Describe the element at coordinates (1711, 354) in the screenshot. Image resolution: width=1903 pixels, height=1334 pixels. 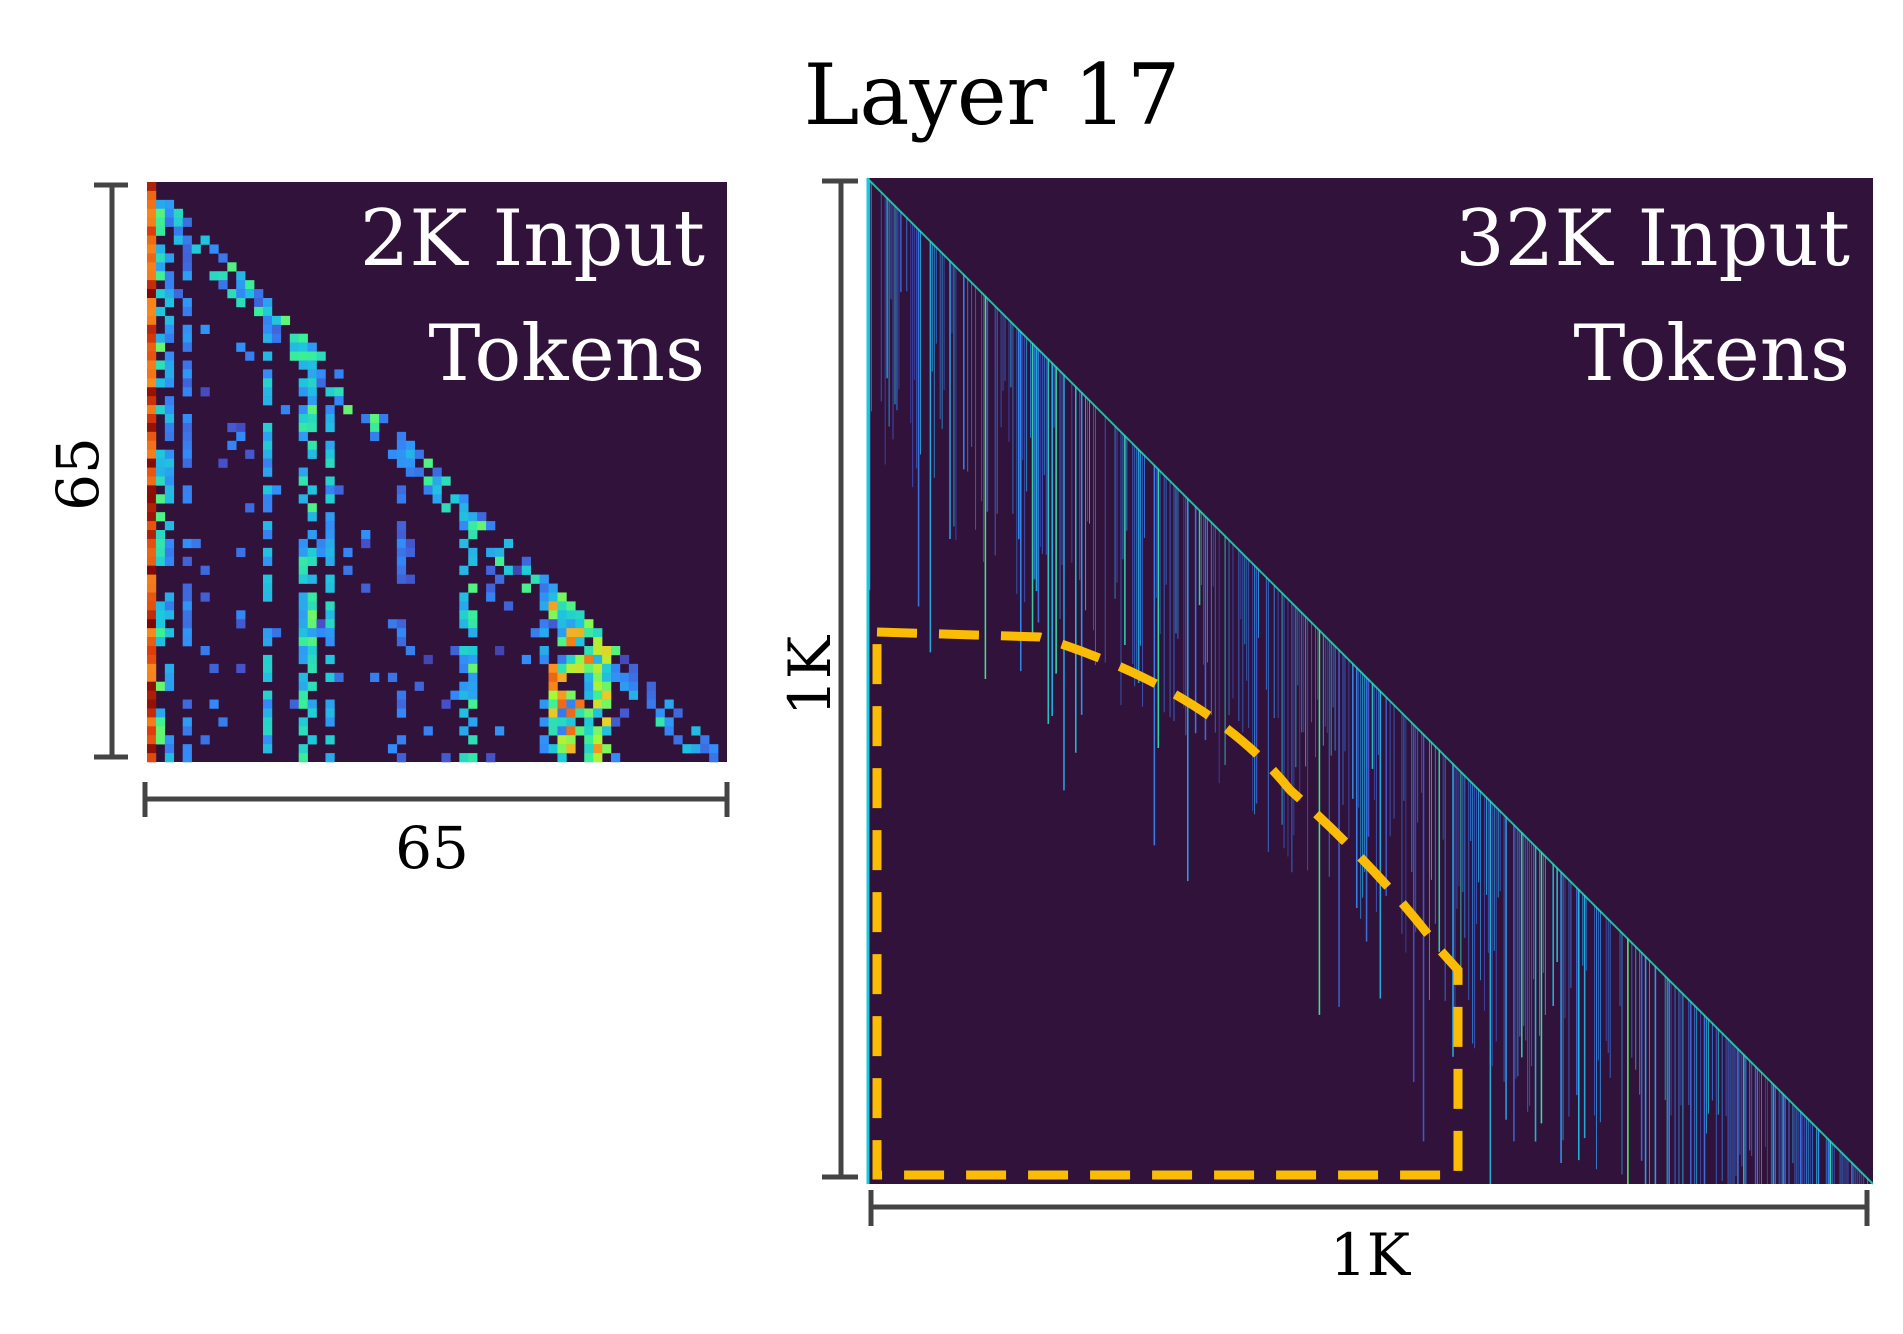
I see `large-heatmap-label-line2: Tokens` at that location.